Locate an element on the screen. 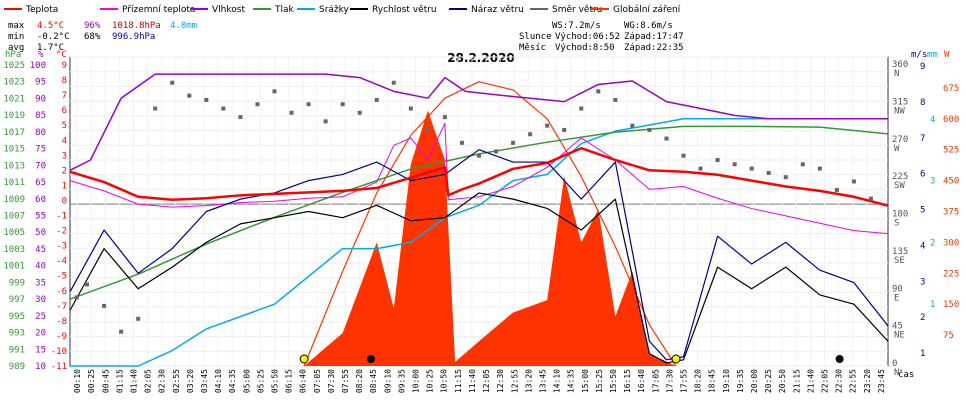 This screenshot has width=966, height=400. x-tick-label: 18:45 is located at coordinates (712, 381).